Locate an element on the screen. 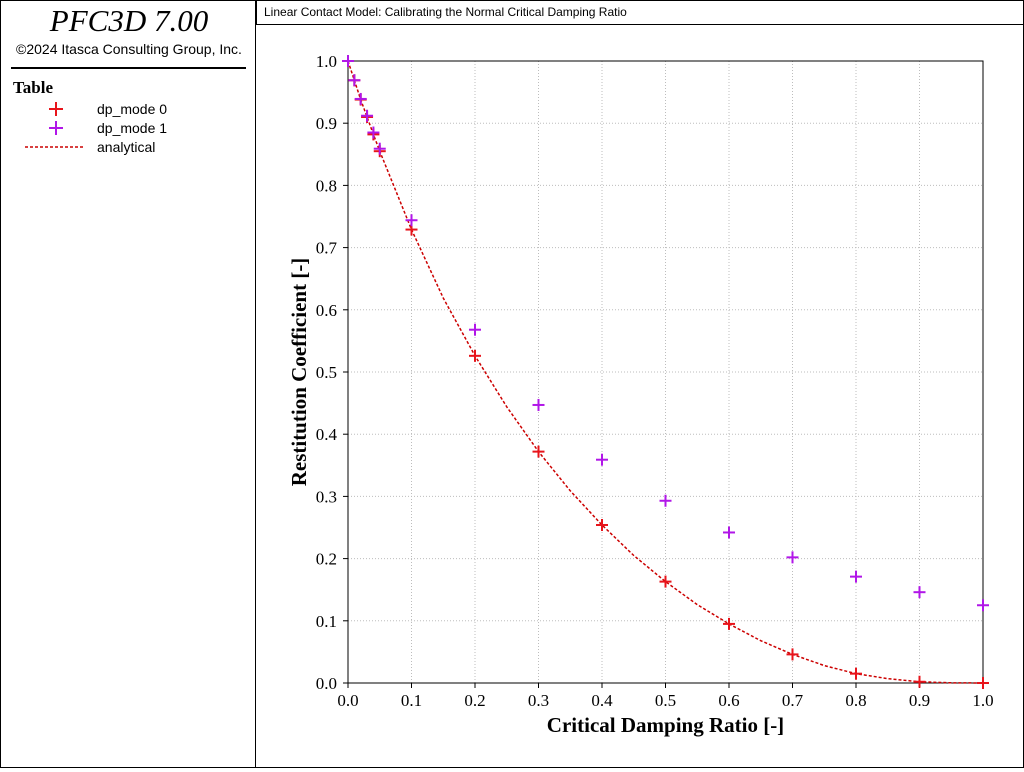 The width and height of the screenshot is (1024, 772). app-title: PFC3D 7.00 is located at coordinates (129, 20).